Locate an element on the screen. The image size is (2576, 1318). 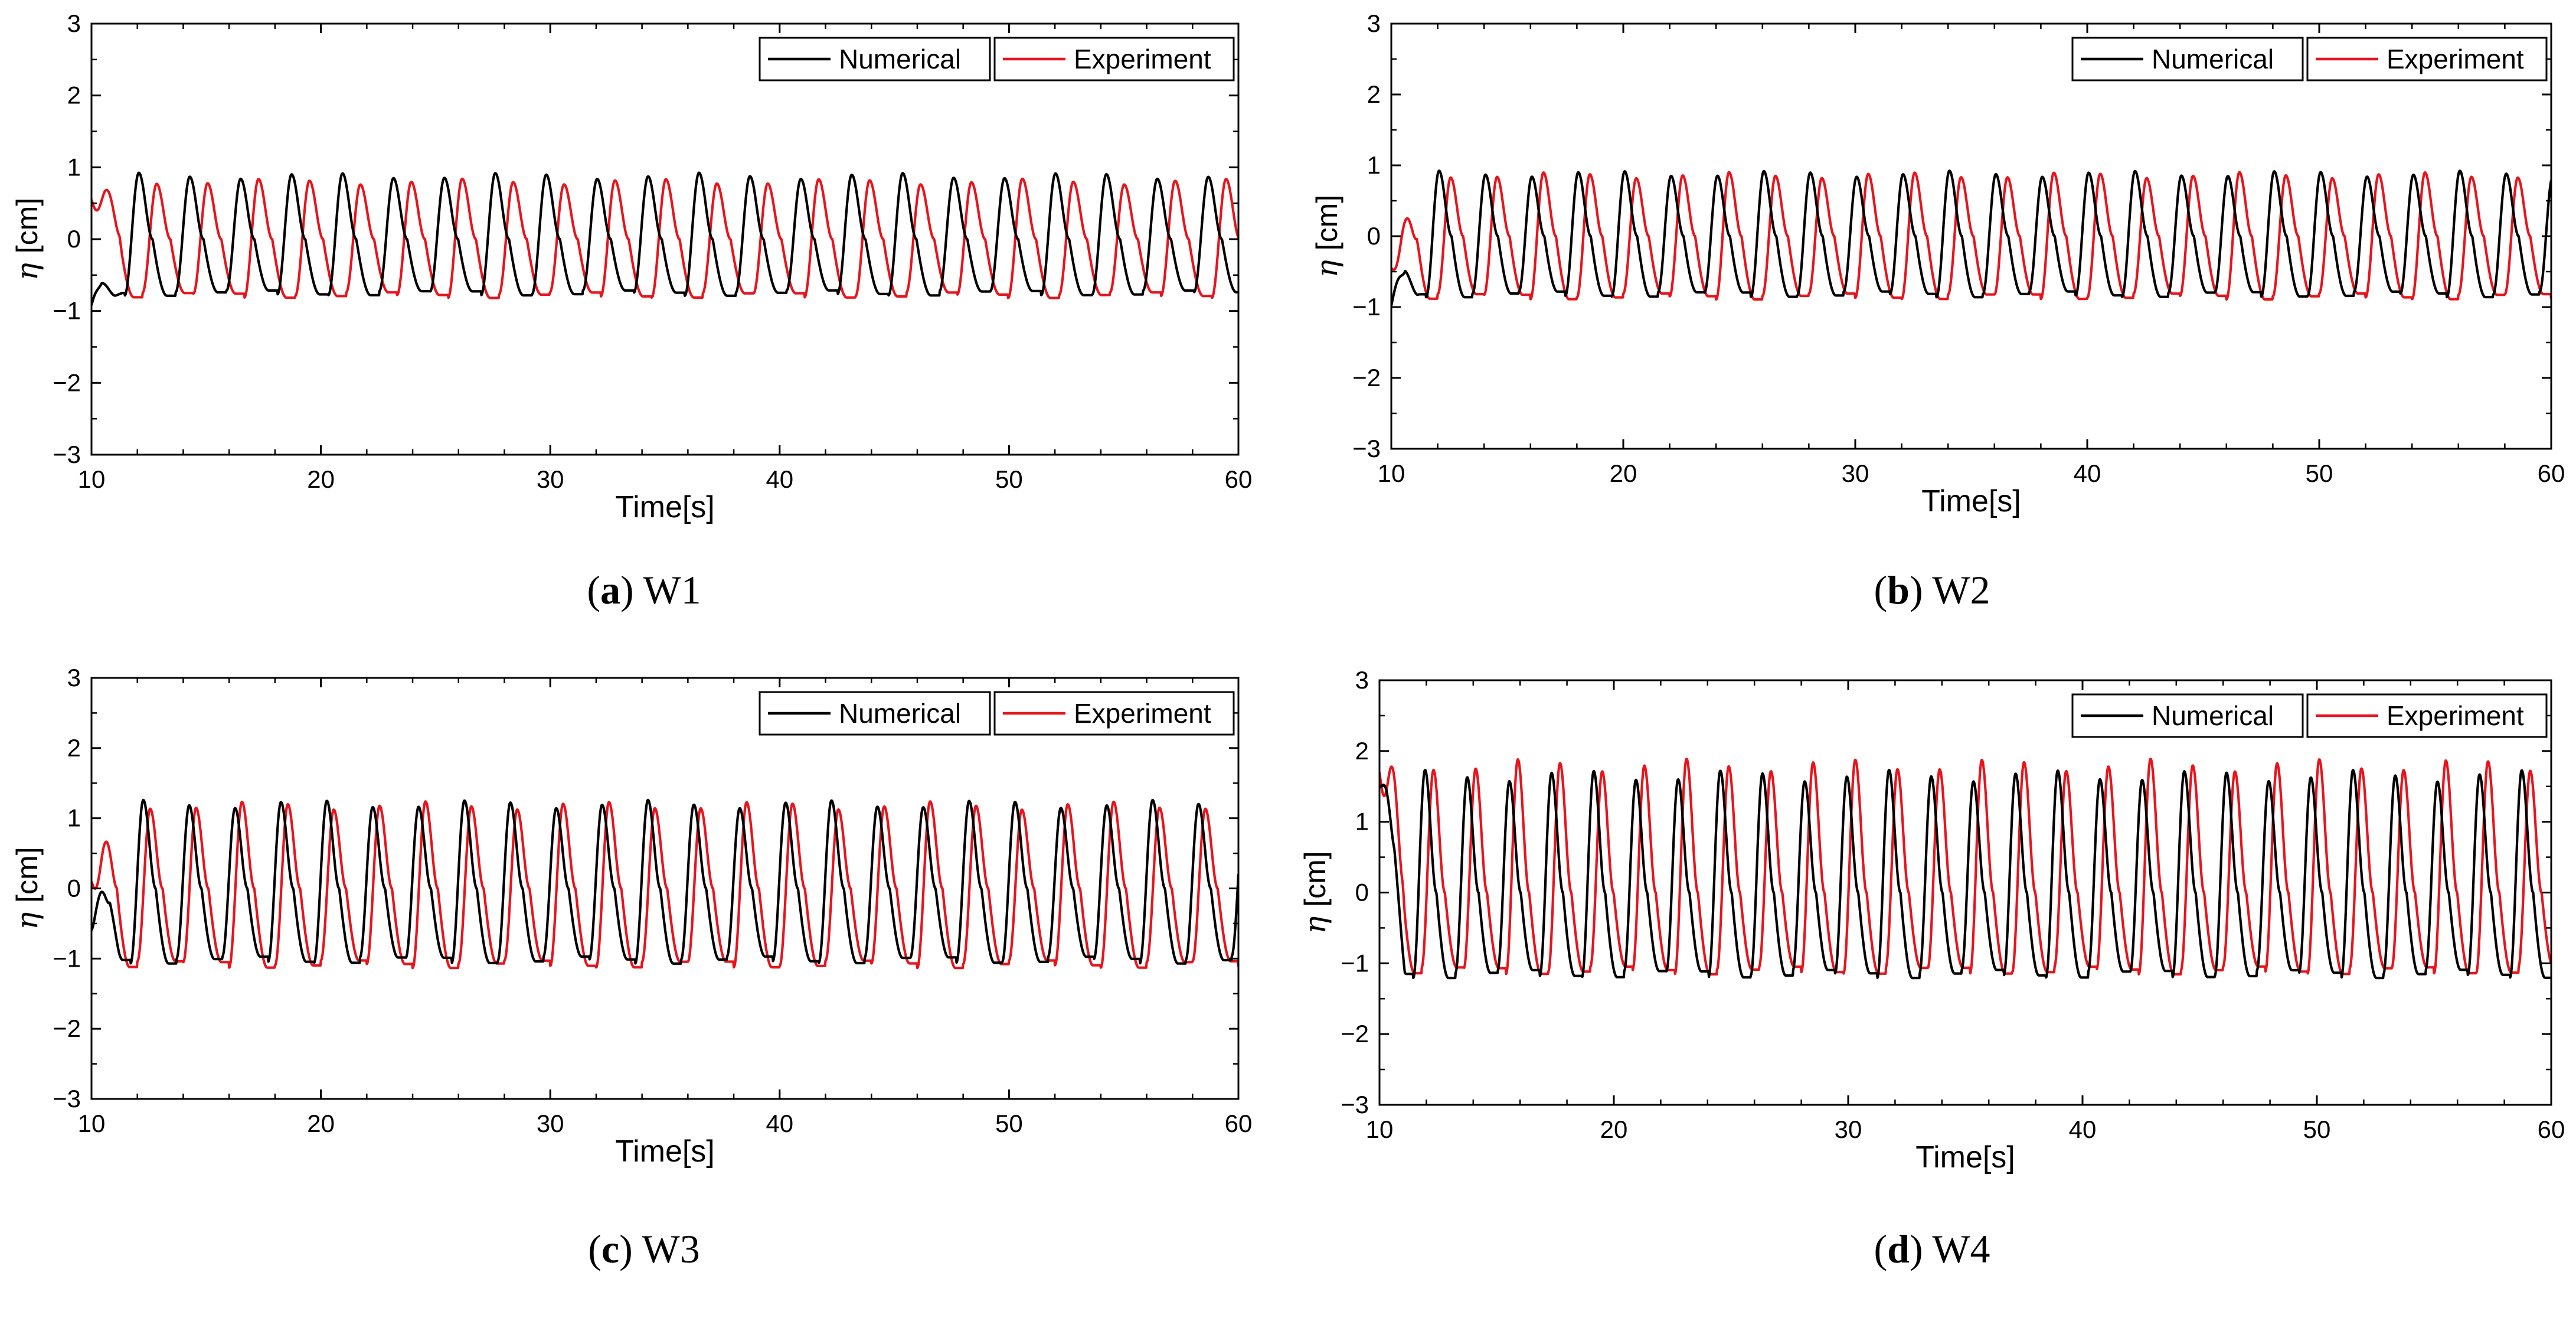
legend-box is located at coordinates (1114, 713).